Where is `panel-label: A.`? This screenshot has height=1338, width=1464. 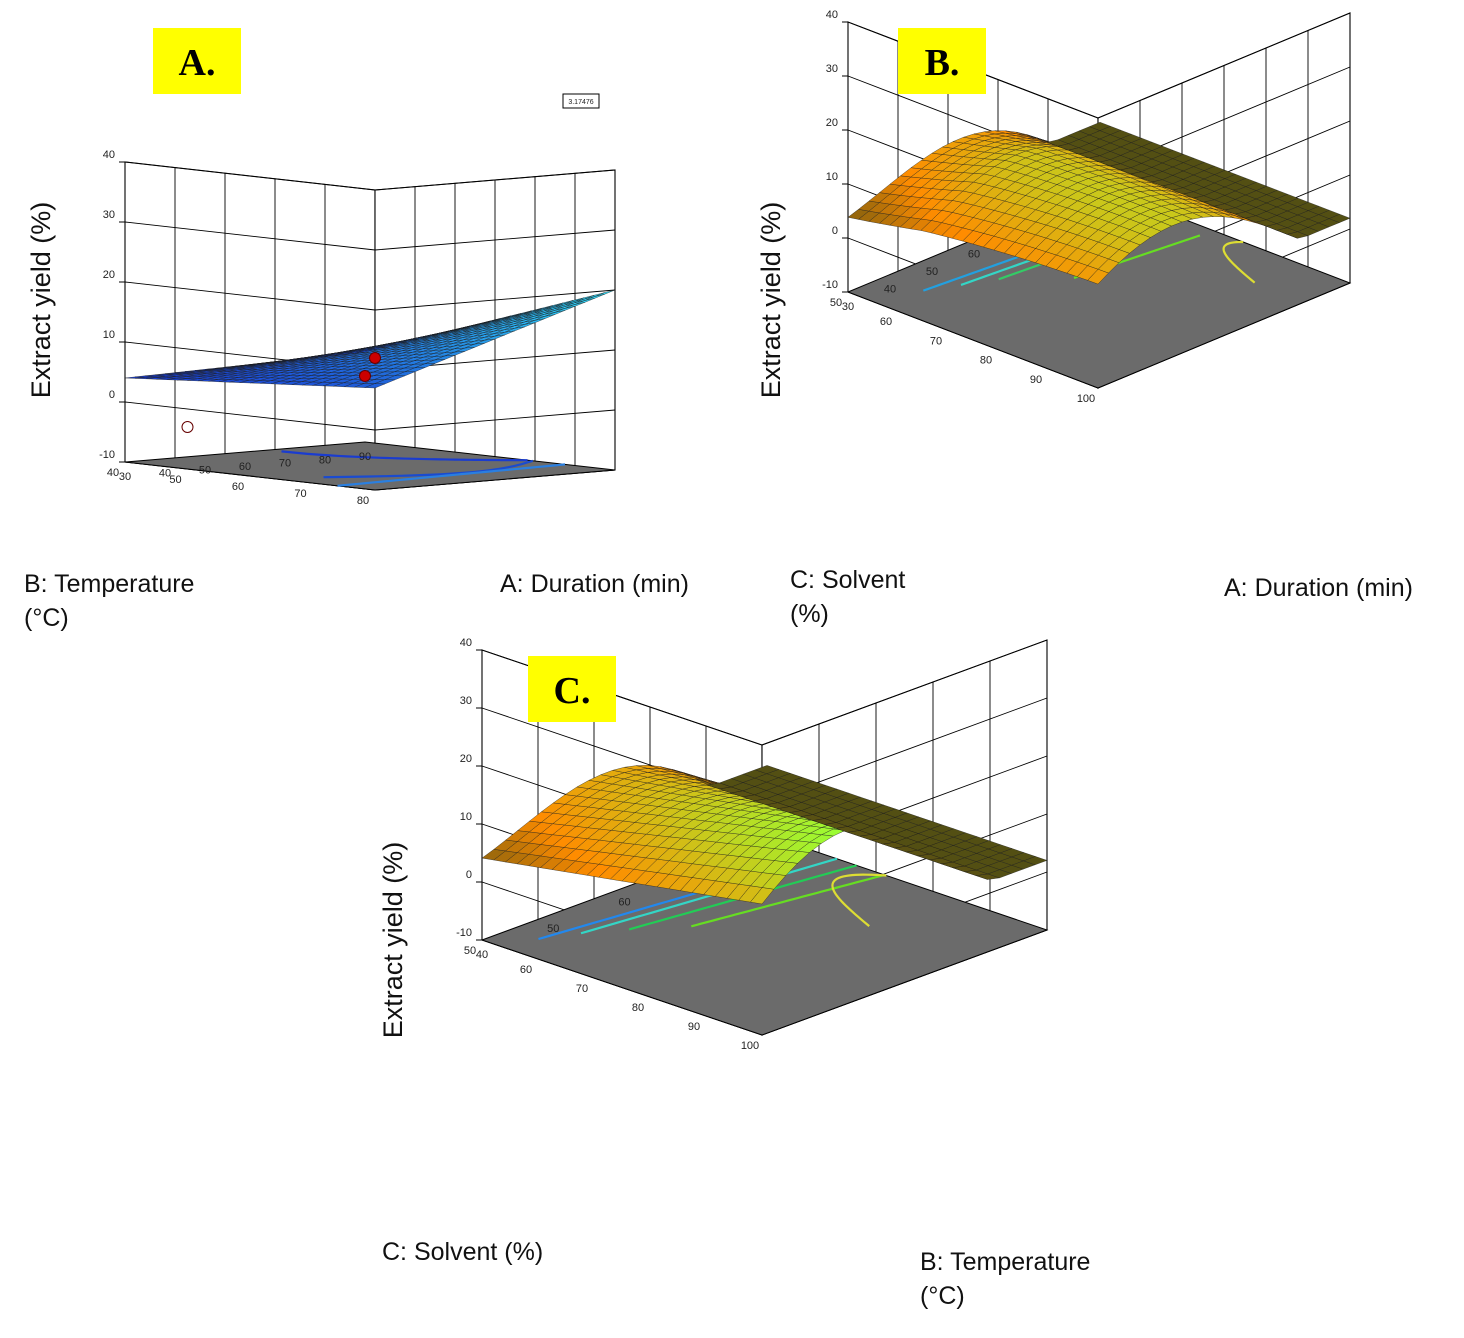 panel-label: A. is located at coordinates (197, 63).